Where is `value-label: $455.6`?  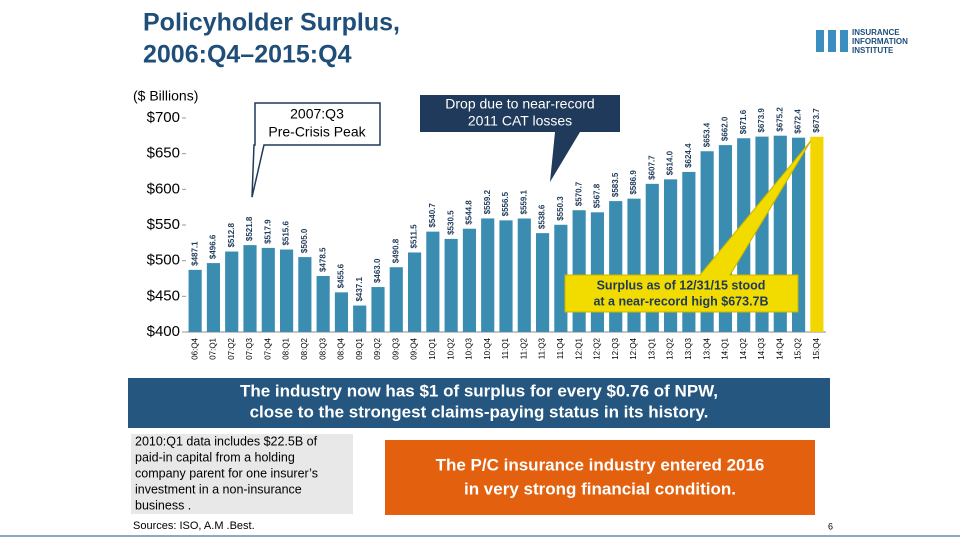 value-label: $455.6 is located at coordinates (341, 275).